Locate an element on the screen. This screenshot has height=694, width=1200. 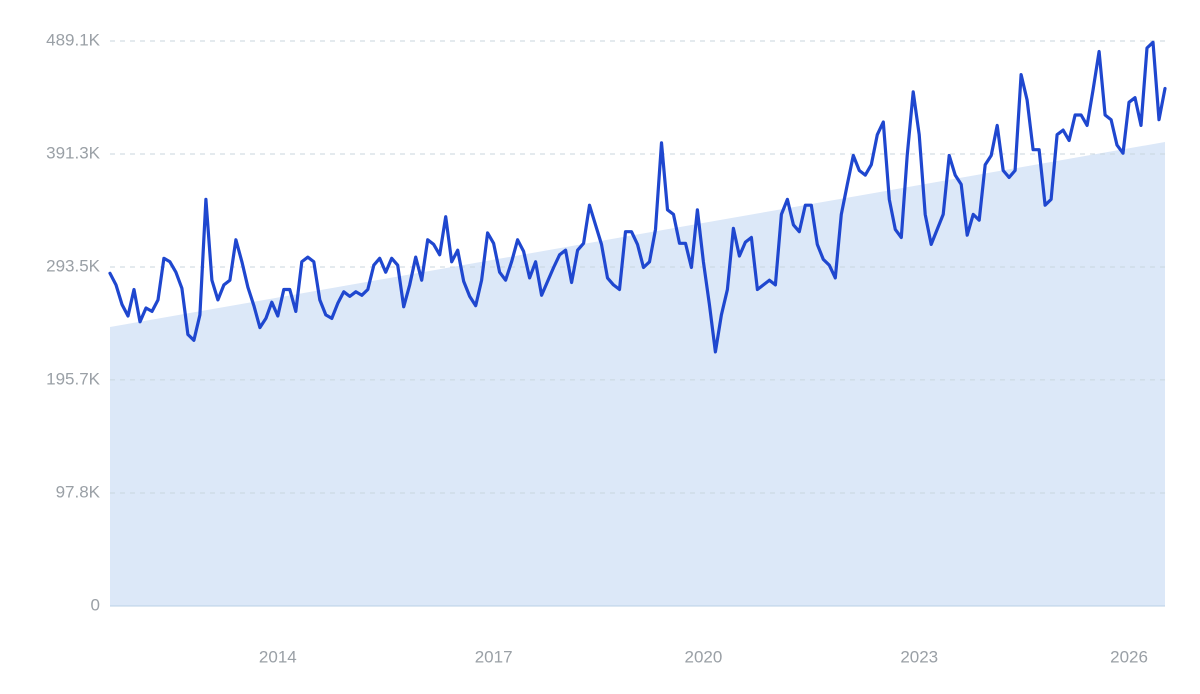
x-tick-label: 2014 is located at coordinates (278, 656).